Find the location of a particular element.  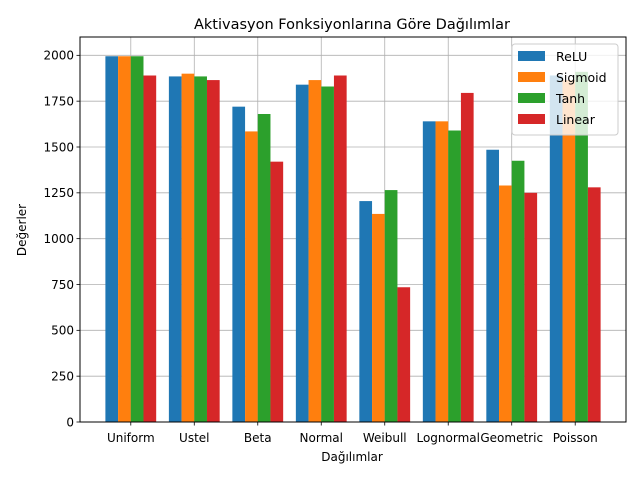

x-tick-label: Weibull is located at coordinates (385, 438).